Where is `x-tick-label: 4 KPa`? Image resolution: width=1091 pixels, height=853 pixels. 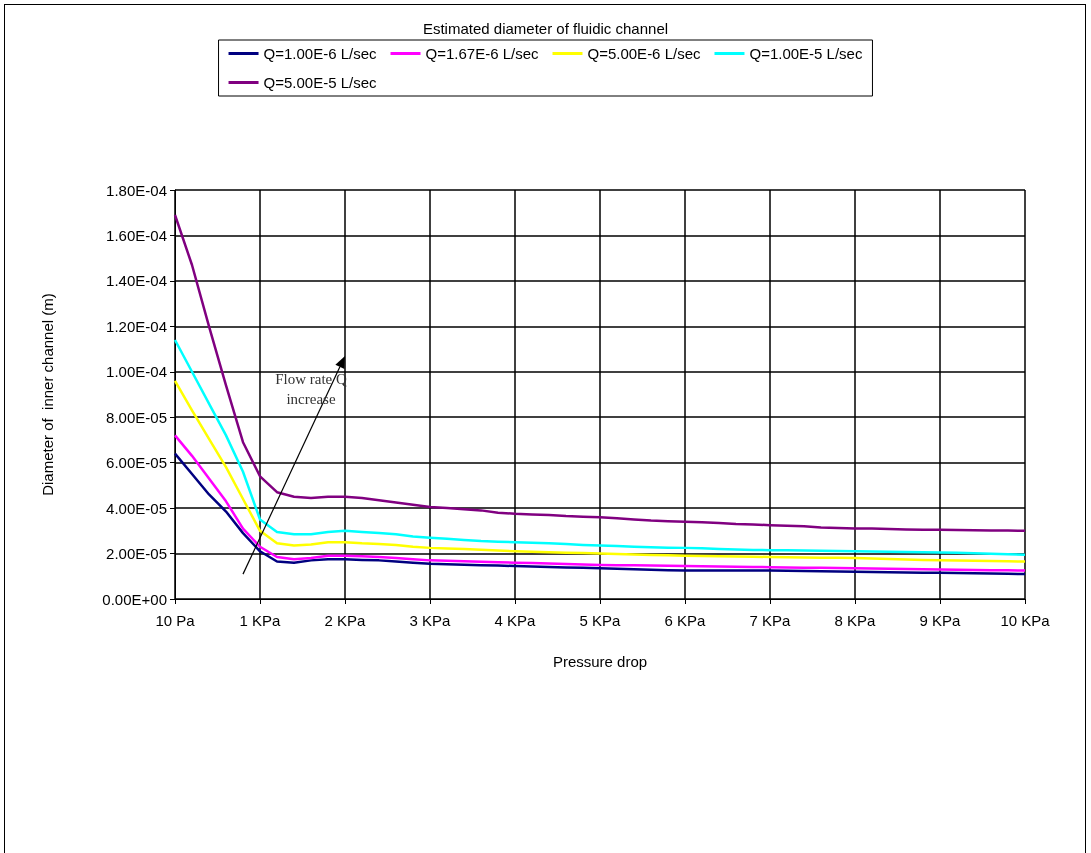
x-tick-label: 4 KPa is located at coordinates (515, 620).